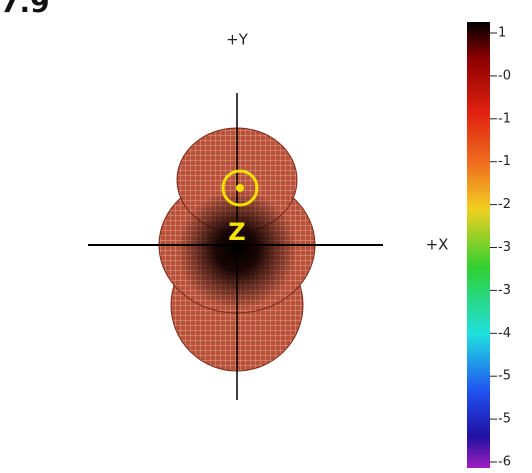  I want to click on z-marker, so click(240, 188).